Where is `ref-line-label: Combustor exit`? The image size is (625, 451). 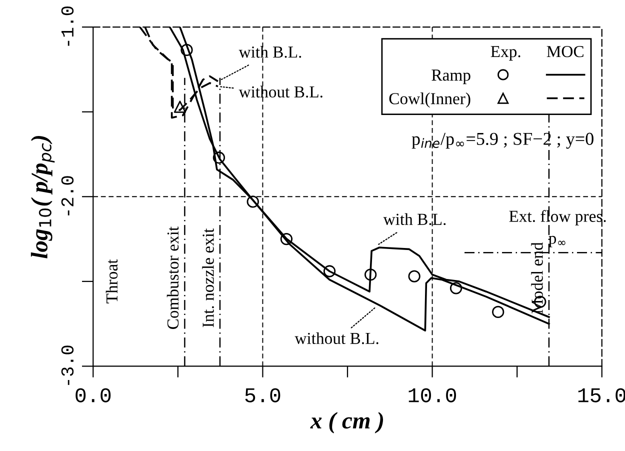 ref-line-label: Combustor exit is located at coordinates (172, 277).